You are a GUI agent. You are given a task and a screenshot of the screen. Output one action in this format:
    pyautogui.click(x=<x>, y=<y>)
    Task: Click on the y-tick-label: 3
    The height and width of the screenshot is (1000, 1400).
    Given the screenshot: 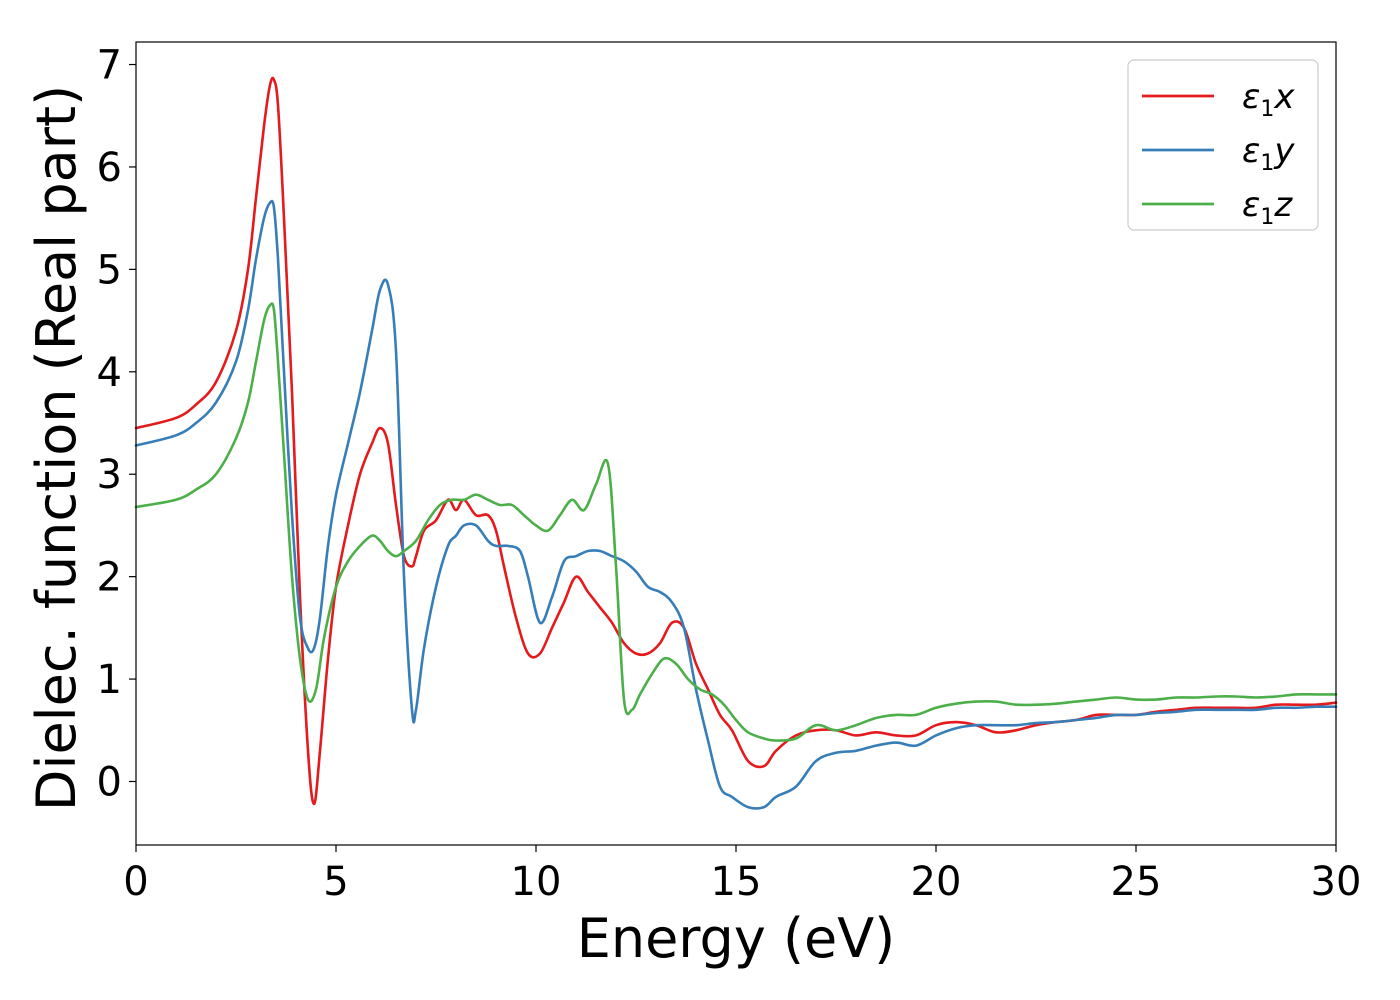 What is the action you would take?
    pyautogui.click(x=109, y=475)
    